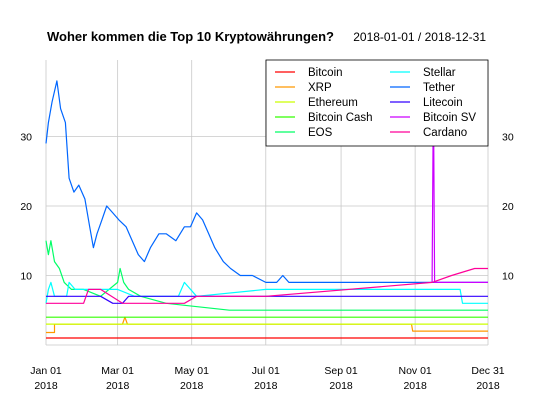  Describe the element at coordinates (190, 36) in the screenshot. I see `chart-title: Woher kommen die Top 10 Kryptowährungen?` at that location.